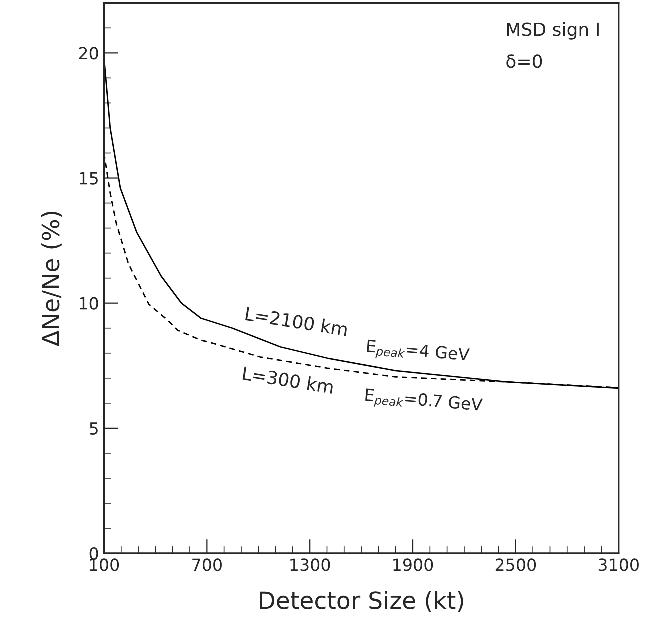 The height and width of the screenshot is (629, 664). What do you see at coordinates (94, 429) in the screenshot?
I see `y-tick-label: 5` at bounding box center [94, 429].